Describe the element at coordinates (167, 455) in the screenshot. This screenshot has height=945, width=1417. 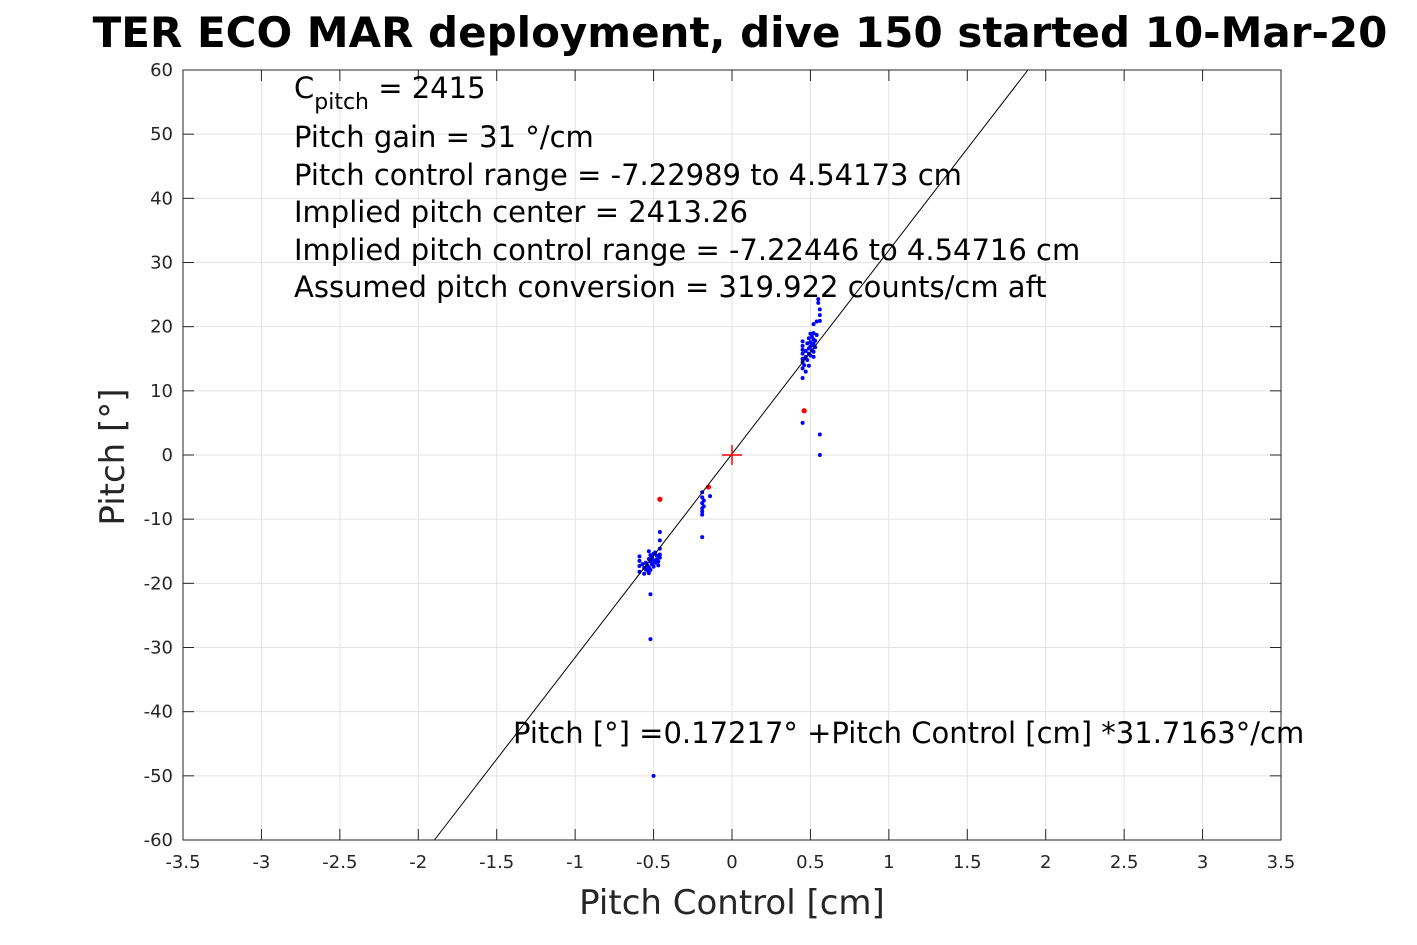
I see `y-tick-label: 0` at that location.